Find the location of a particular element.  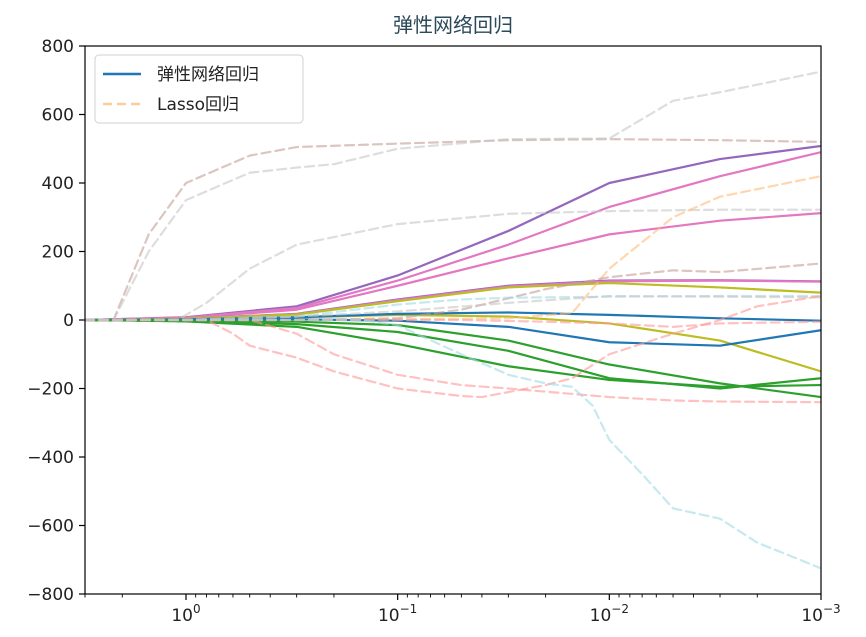

legend: 弹性网络回归 Lasso回归 is located at coordinates (199, 89).